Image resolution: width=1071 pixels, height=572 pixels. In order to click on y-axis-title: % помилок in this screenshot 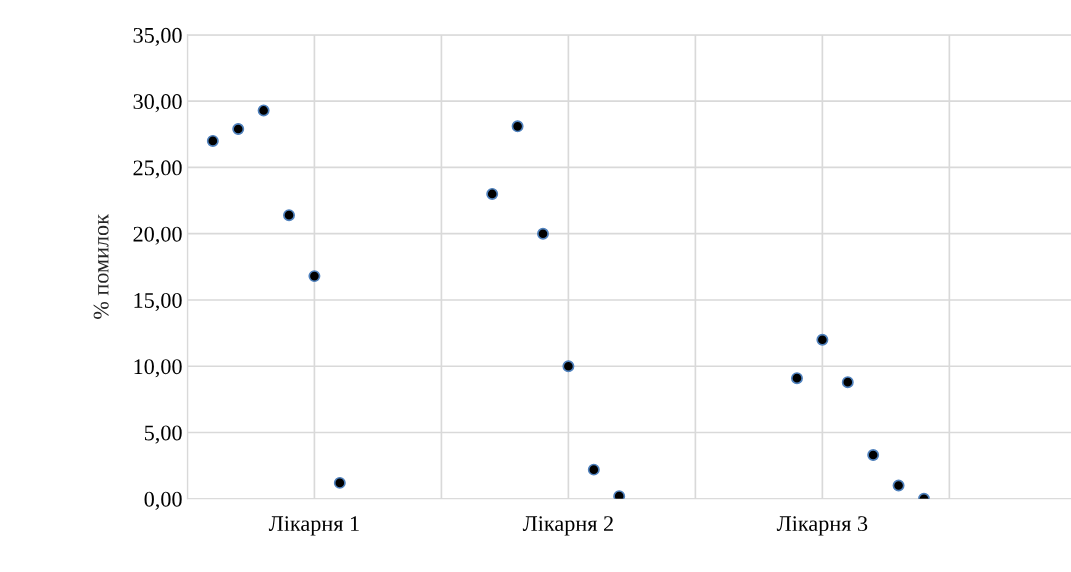, I will do `click(101, 266)`.